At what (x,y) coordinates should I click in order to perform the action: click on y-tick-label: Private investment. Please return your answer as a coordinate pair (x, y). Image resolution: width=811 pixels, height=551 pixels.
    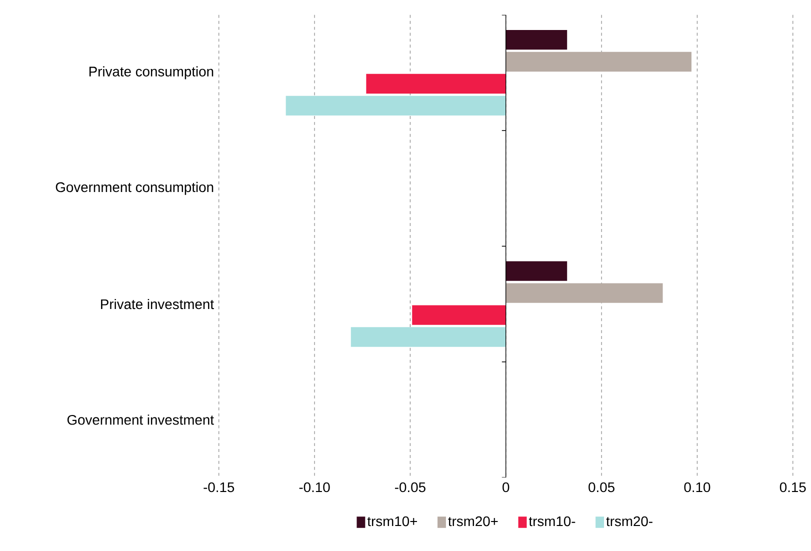
    Looking at the image, I should click on (157, 304).